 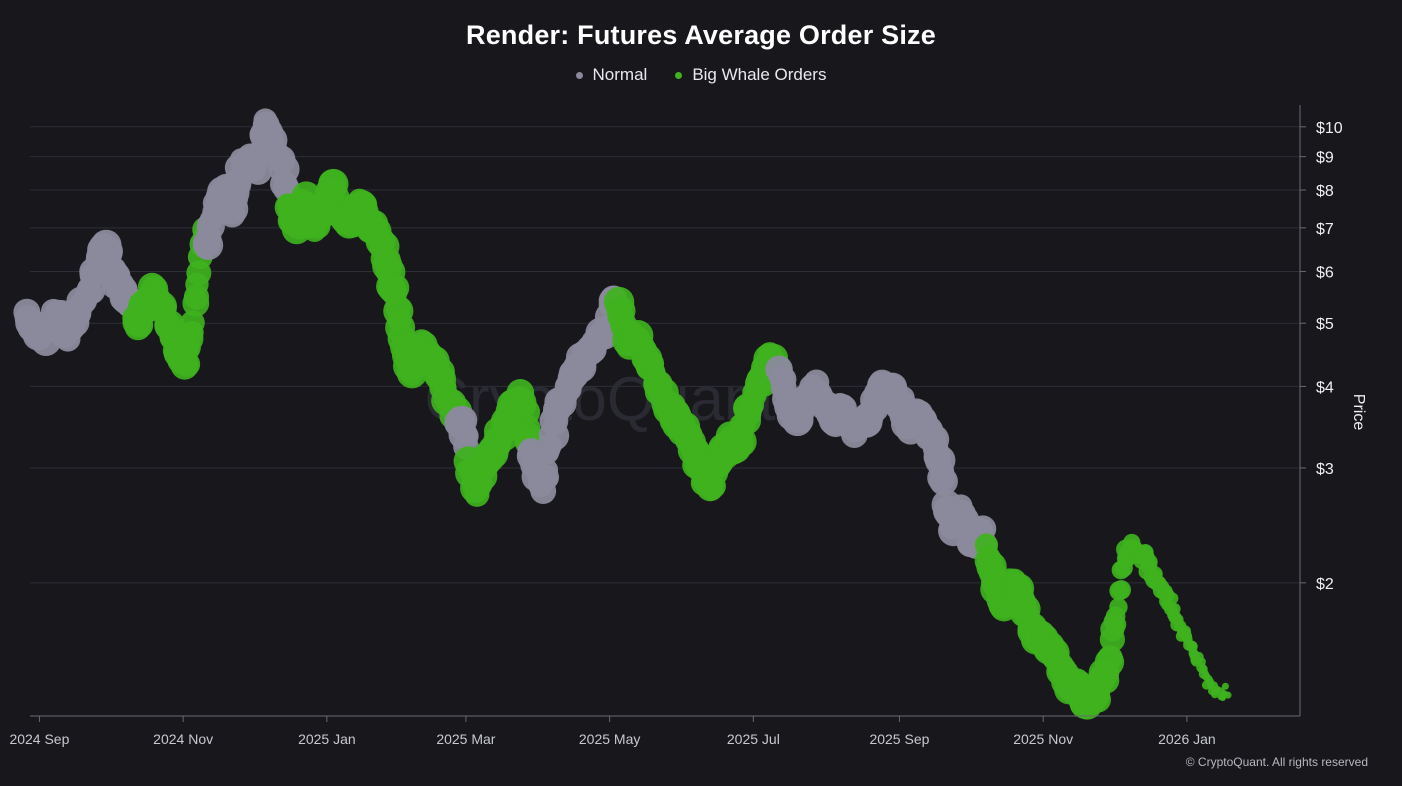 I want to click on x-tick-label: 2025 Mar, so click(x=465, y=739).